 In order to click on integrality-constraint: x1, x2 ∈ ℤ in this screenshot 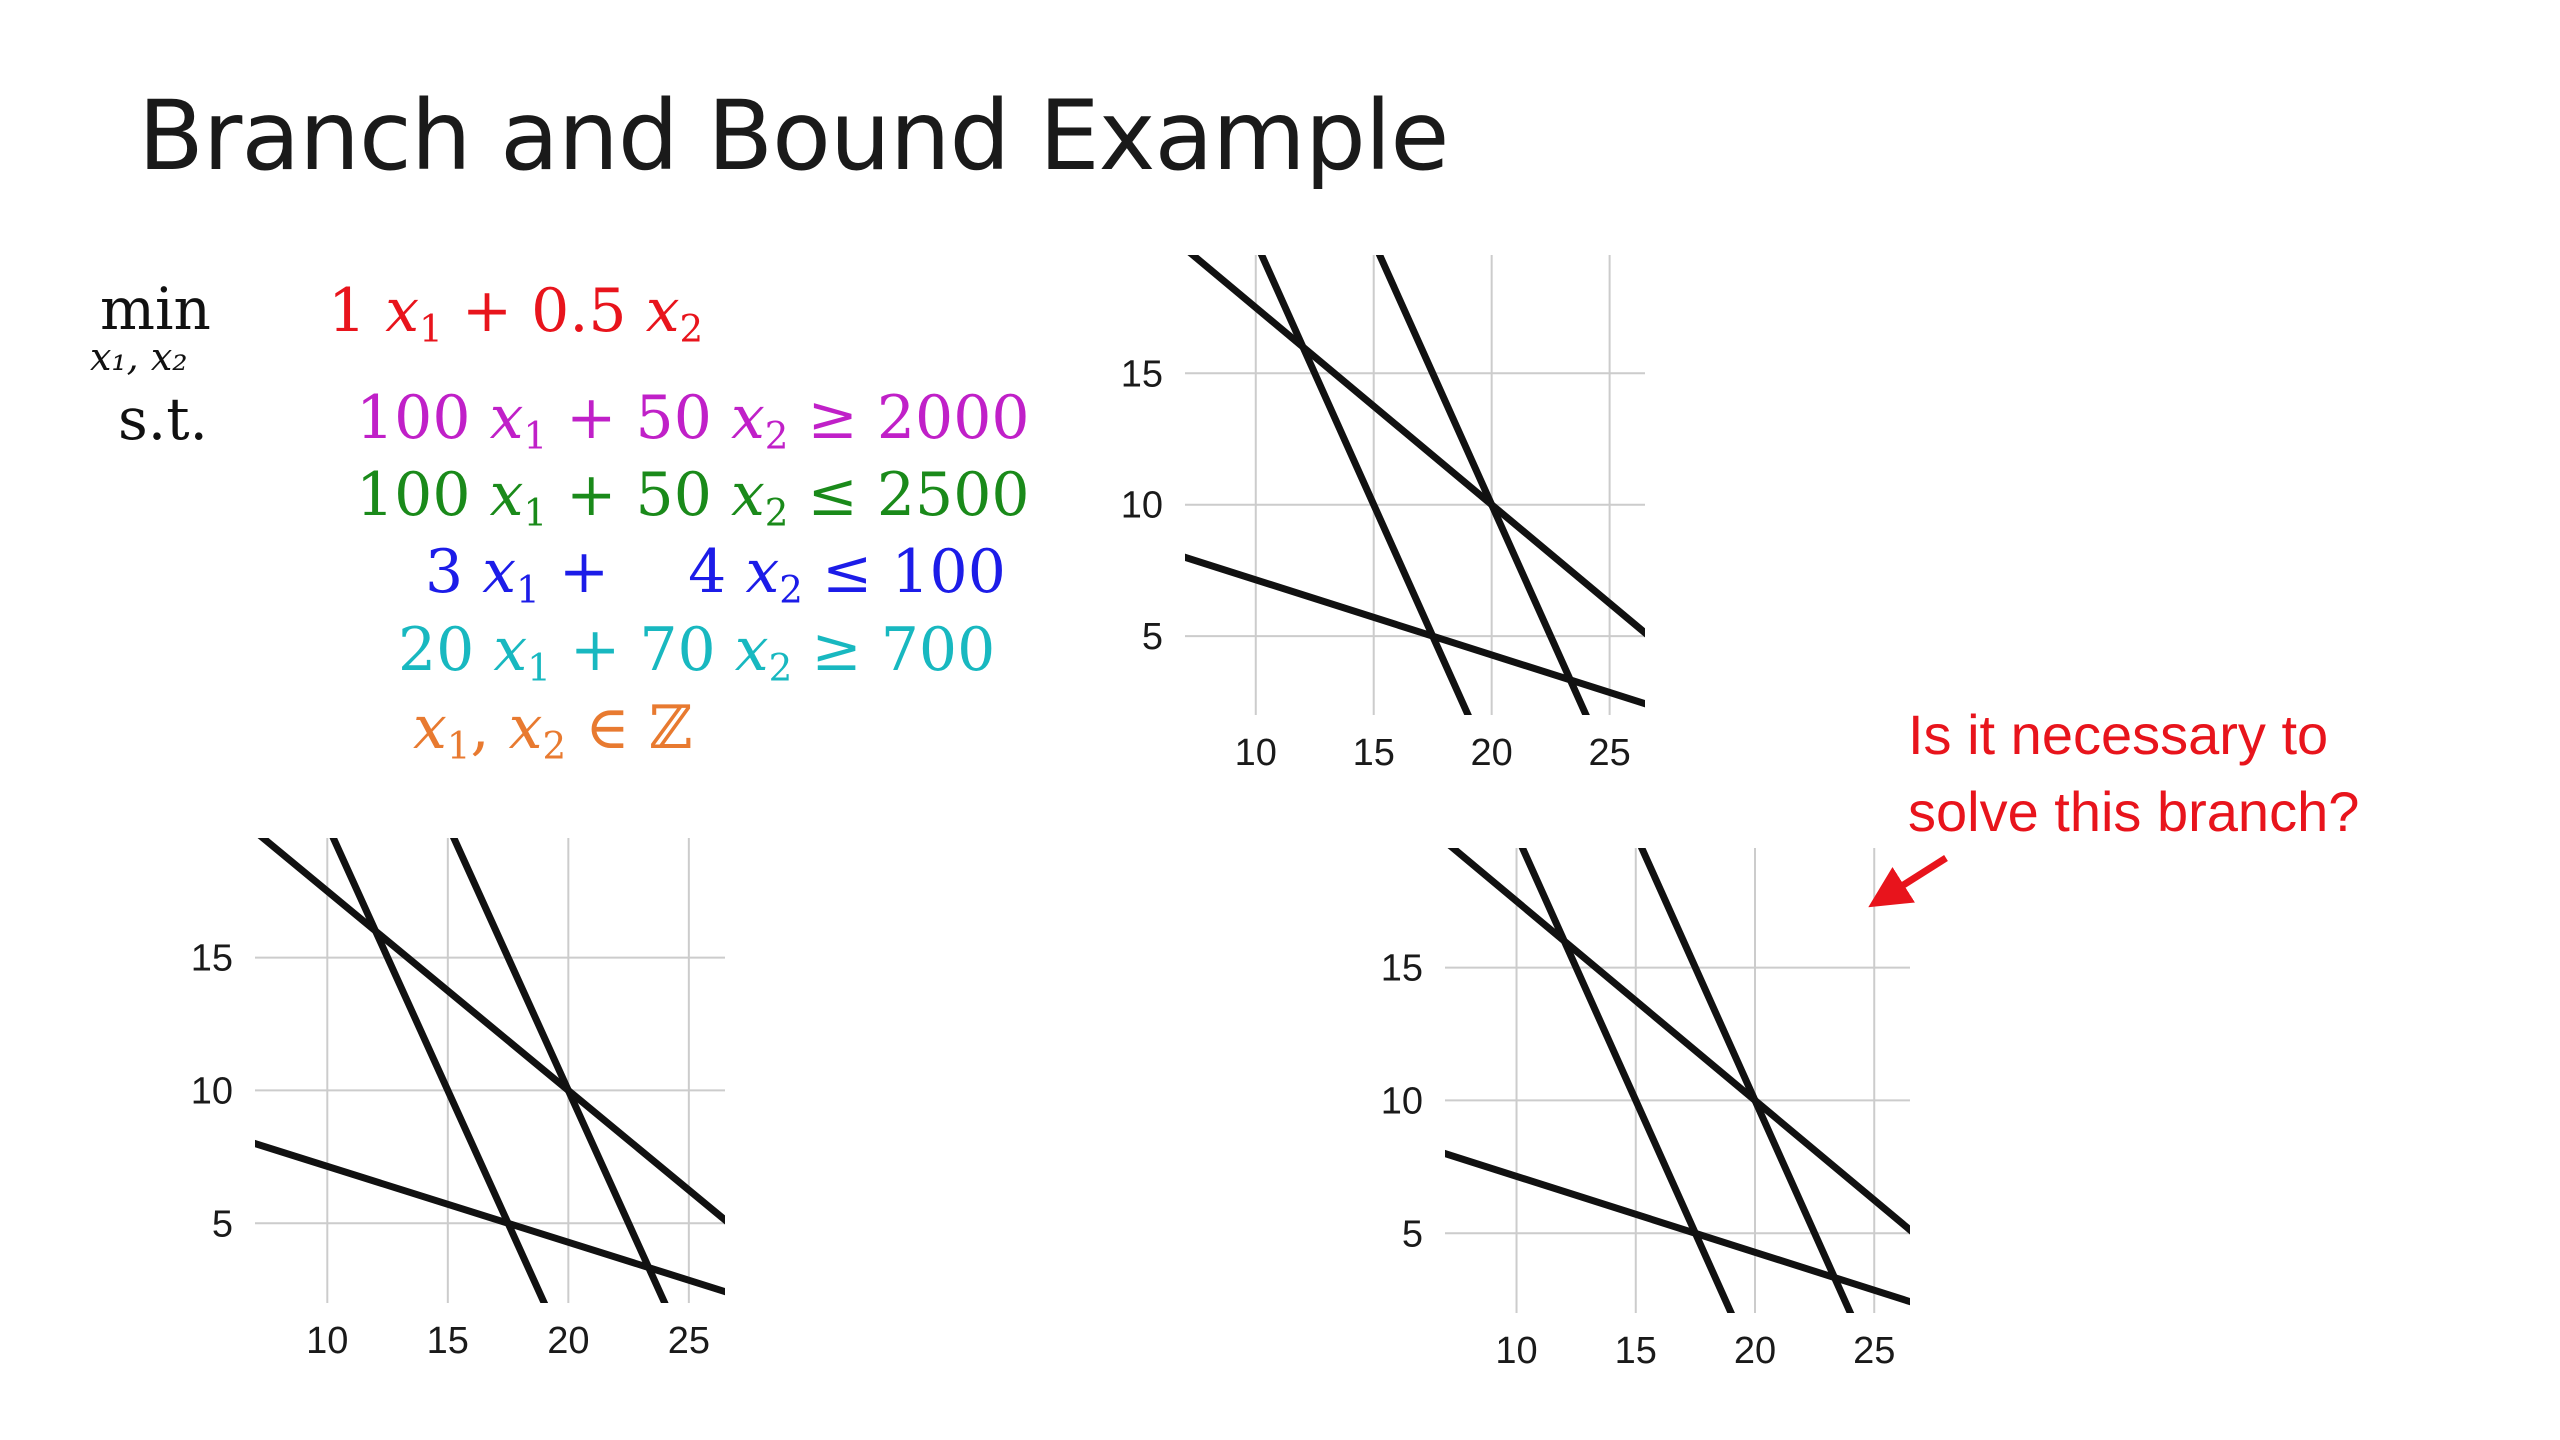, I will do `click(553, 730)`.